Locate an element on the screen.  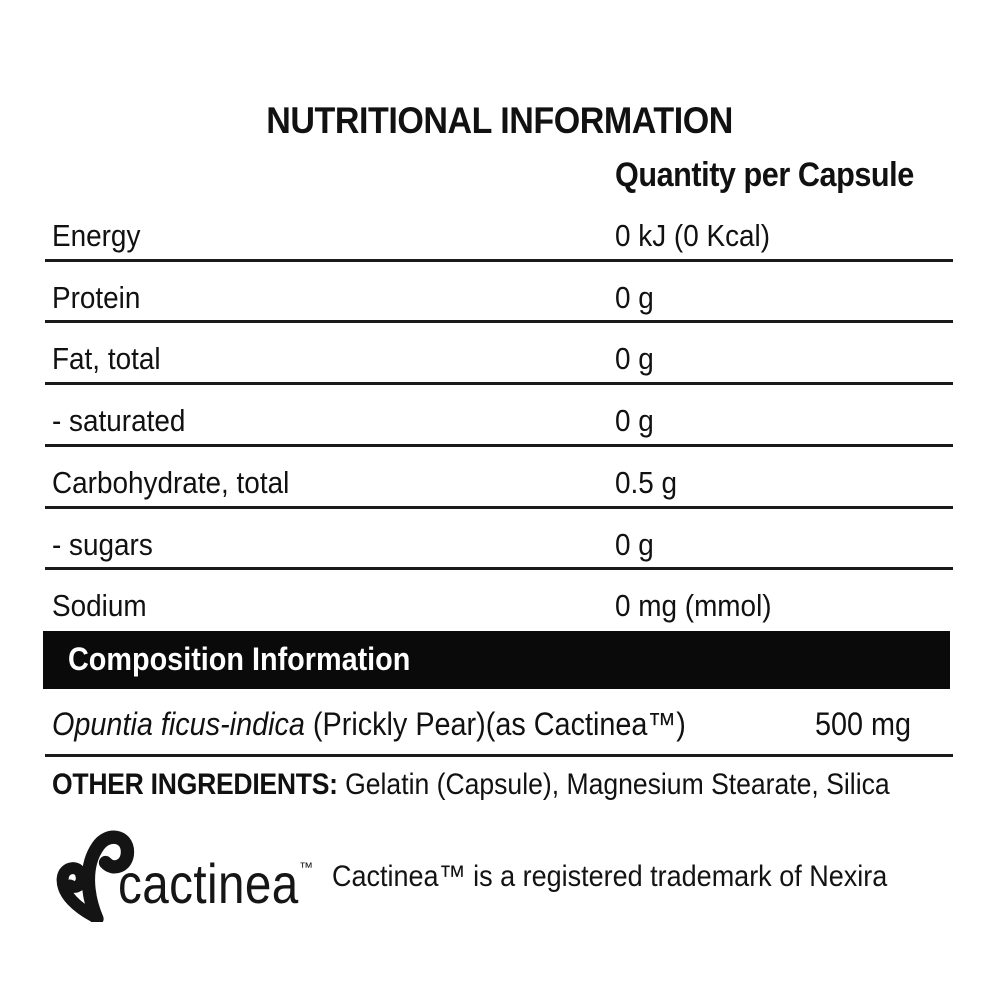
composition-header-label: Composition Information is located at coordinates (239, 659).